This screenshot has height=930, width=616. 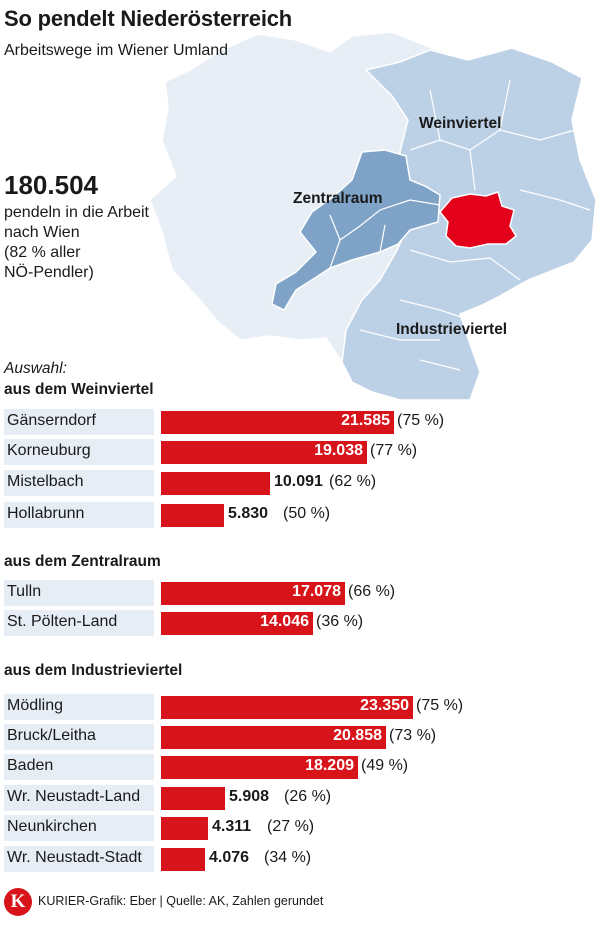 I want to click on district-name: Wr. Neustadt-Stadt, so click(x=74, y=857).